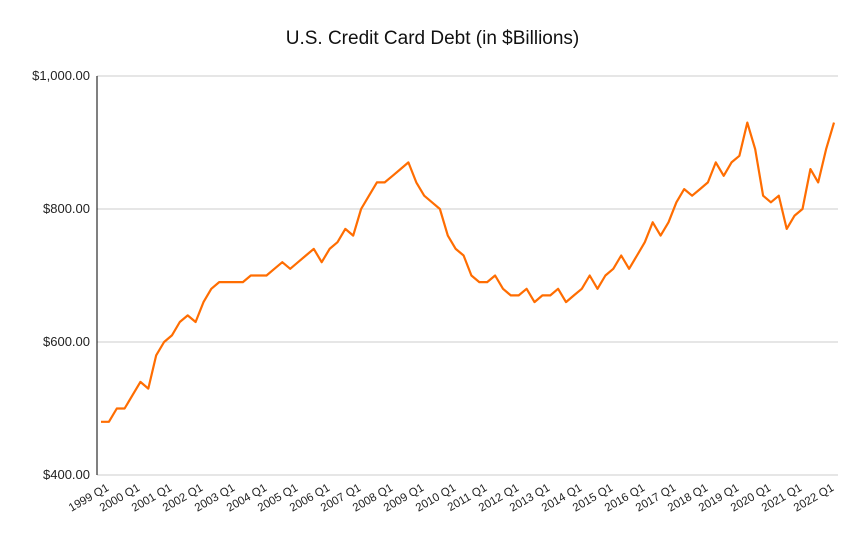 The image size is (865, 538). Describe the element at coordinates (432, 38) in the screenshot. I see `chart-title: U.S. Credit Card Debt (in $Billions)` at that location.